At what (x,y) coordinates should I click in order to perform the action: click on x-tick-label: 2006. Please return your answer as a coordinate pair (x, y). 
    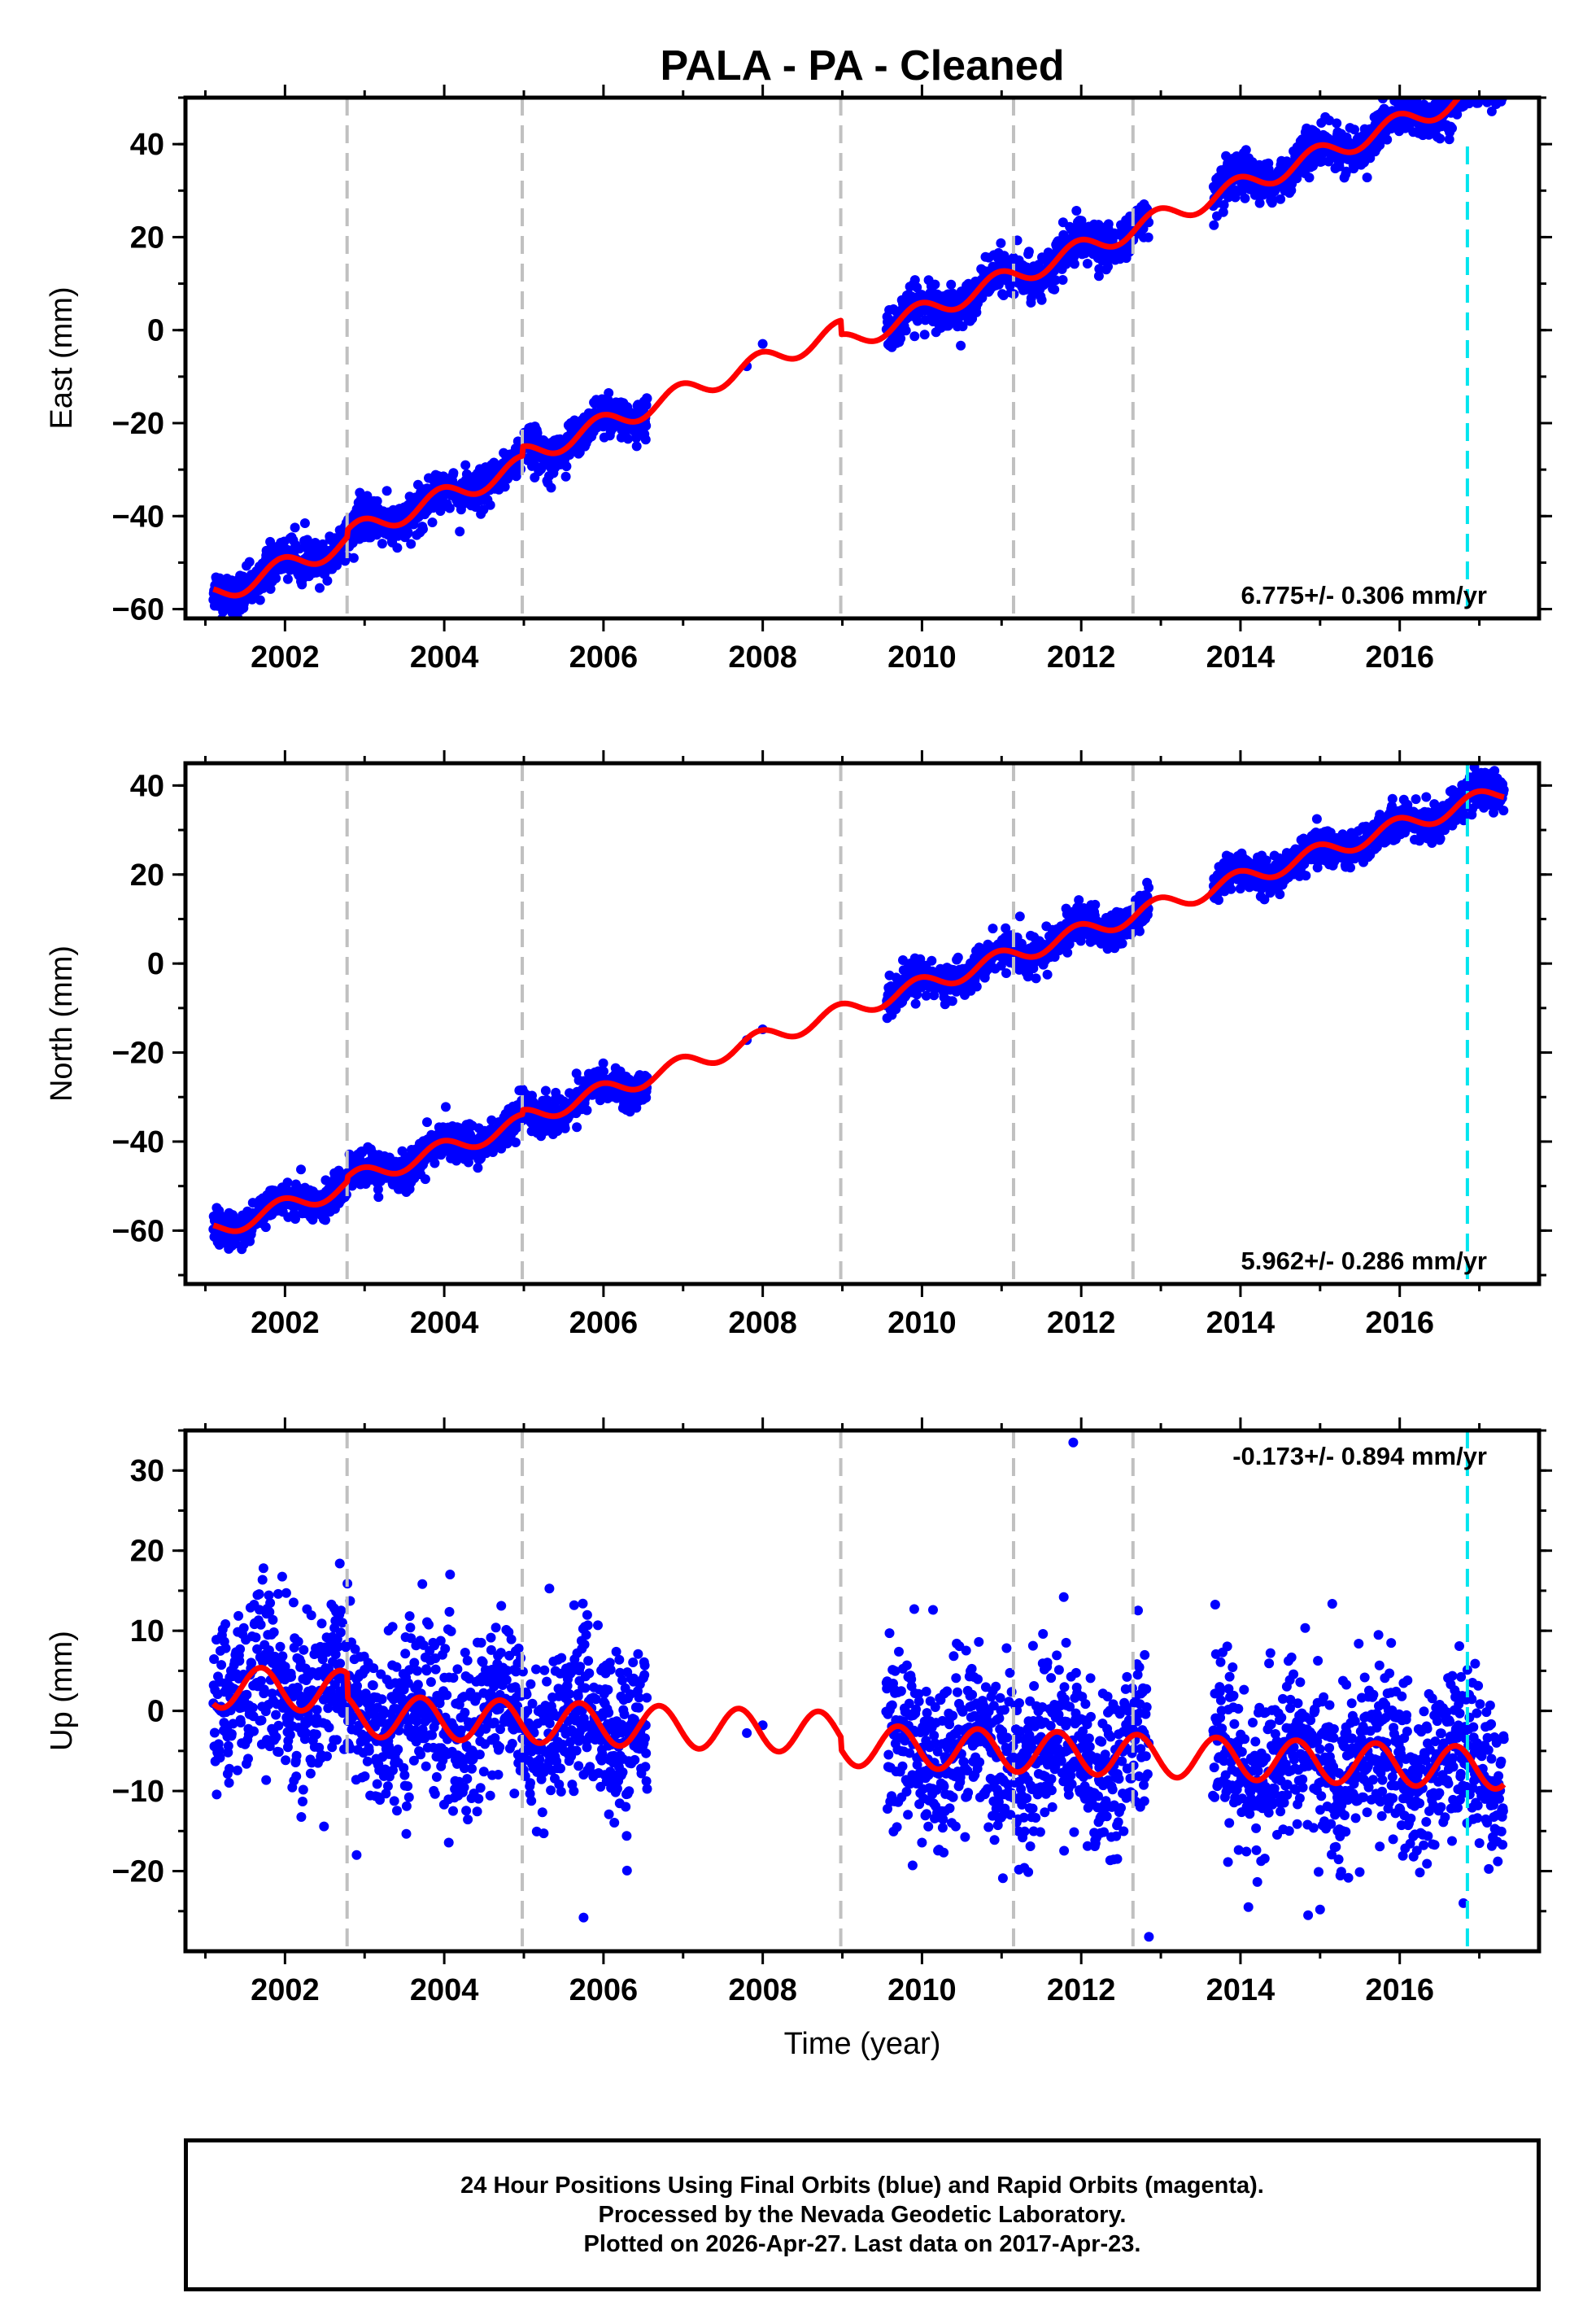
    Looking at the image, I should click on (604, 657).